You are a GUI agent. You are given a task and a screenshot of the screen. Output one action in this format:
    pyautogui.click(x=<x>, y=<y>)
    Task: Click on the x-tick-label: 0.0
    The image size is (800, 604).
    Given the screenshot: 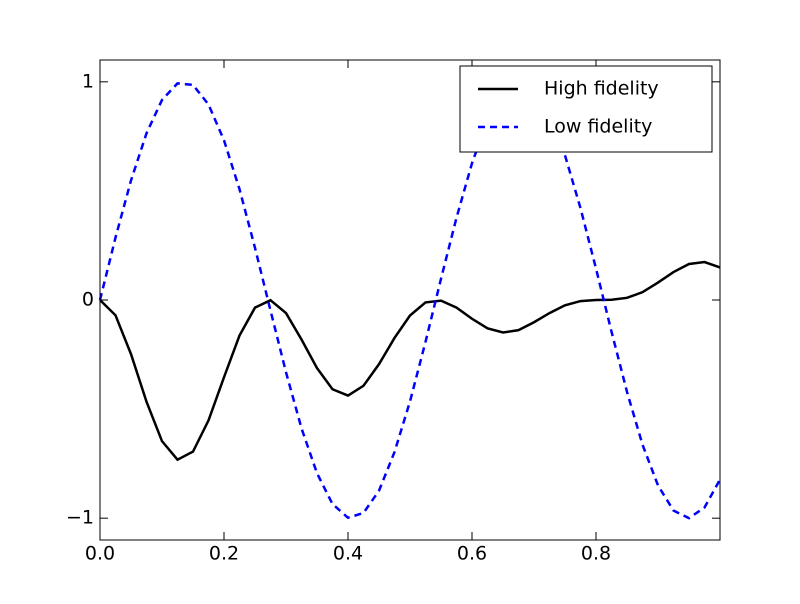 What is the action you would take?
    pyautogui.click(x=100, y=554)
    